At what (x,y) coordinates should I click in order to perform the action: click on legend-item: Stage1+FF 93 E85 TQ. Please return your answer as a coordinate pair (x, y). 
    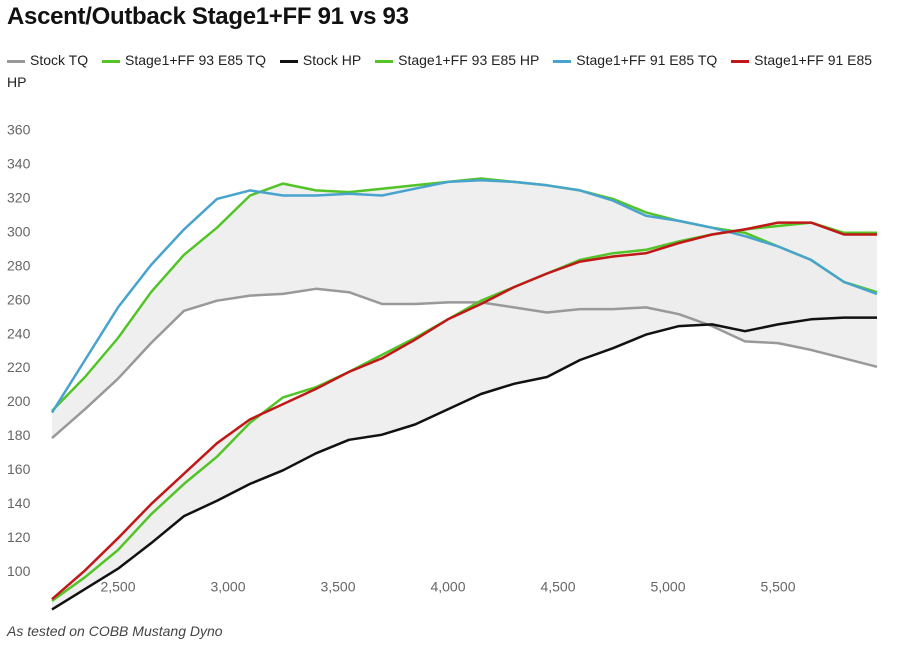
    Looking at the image, I should click on (183, 60).